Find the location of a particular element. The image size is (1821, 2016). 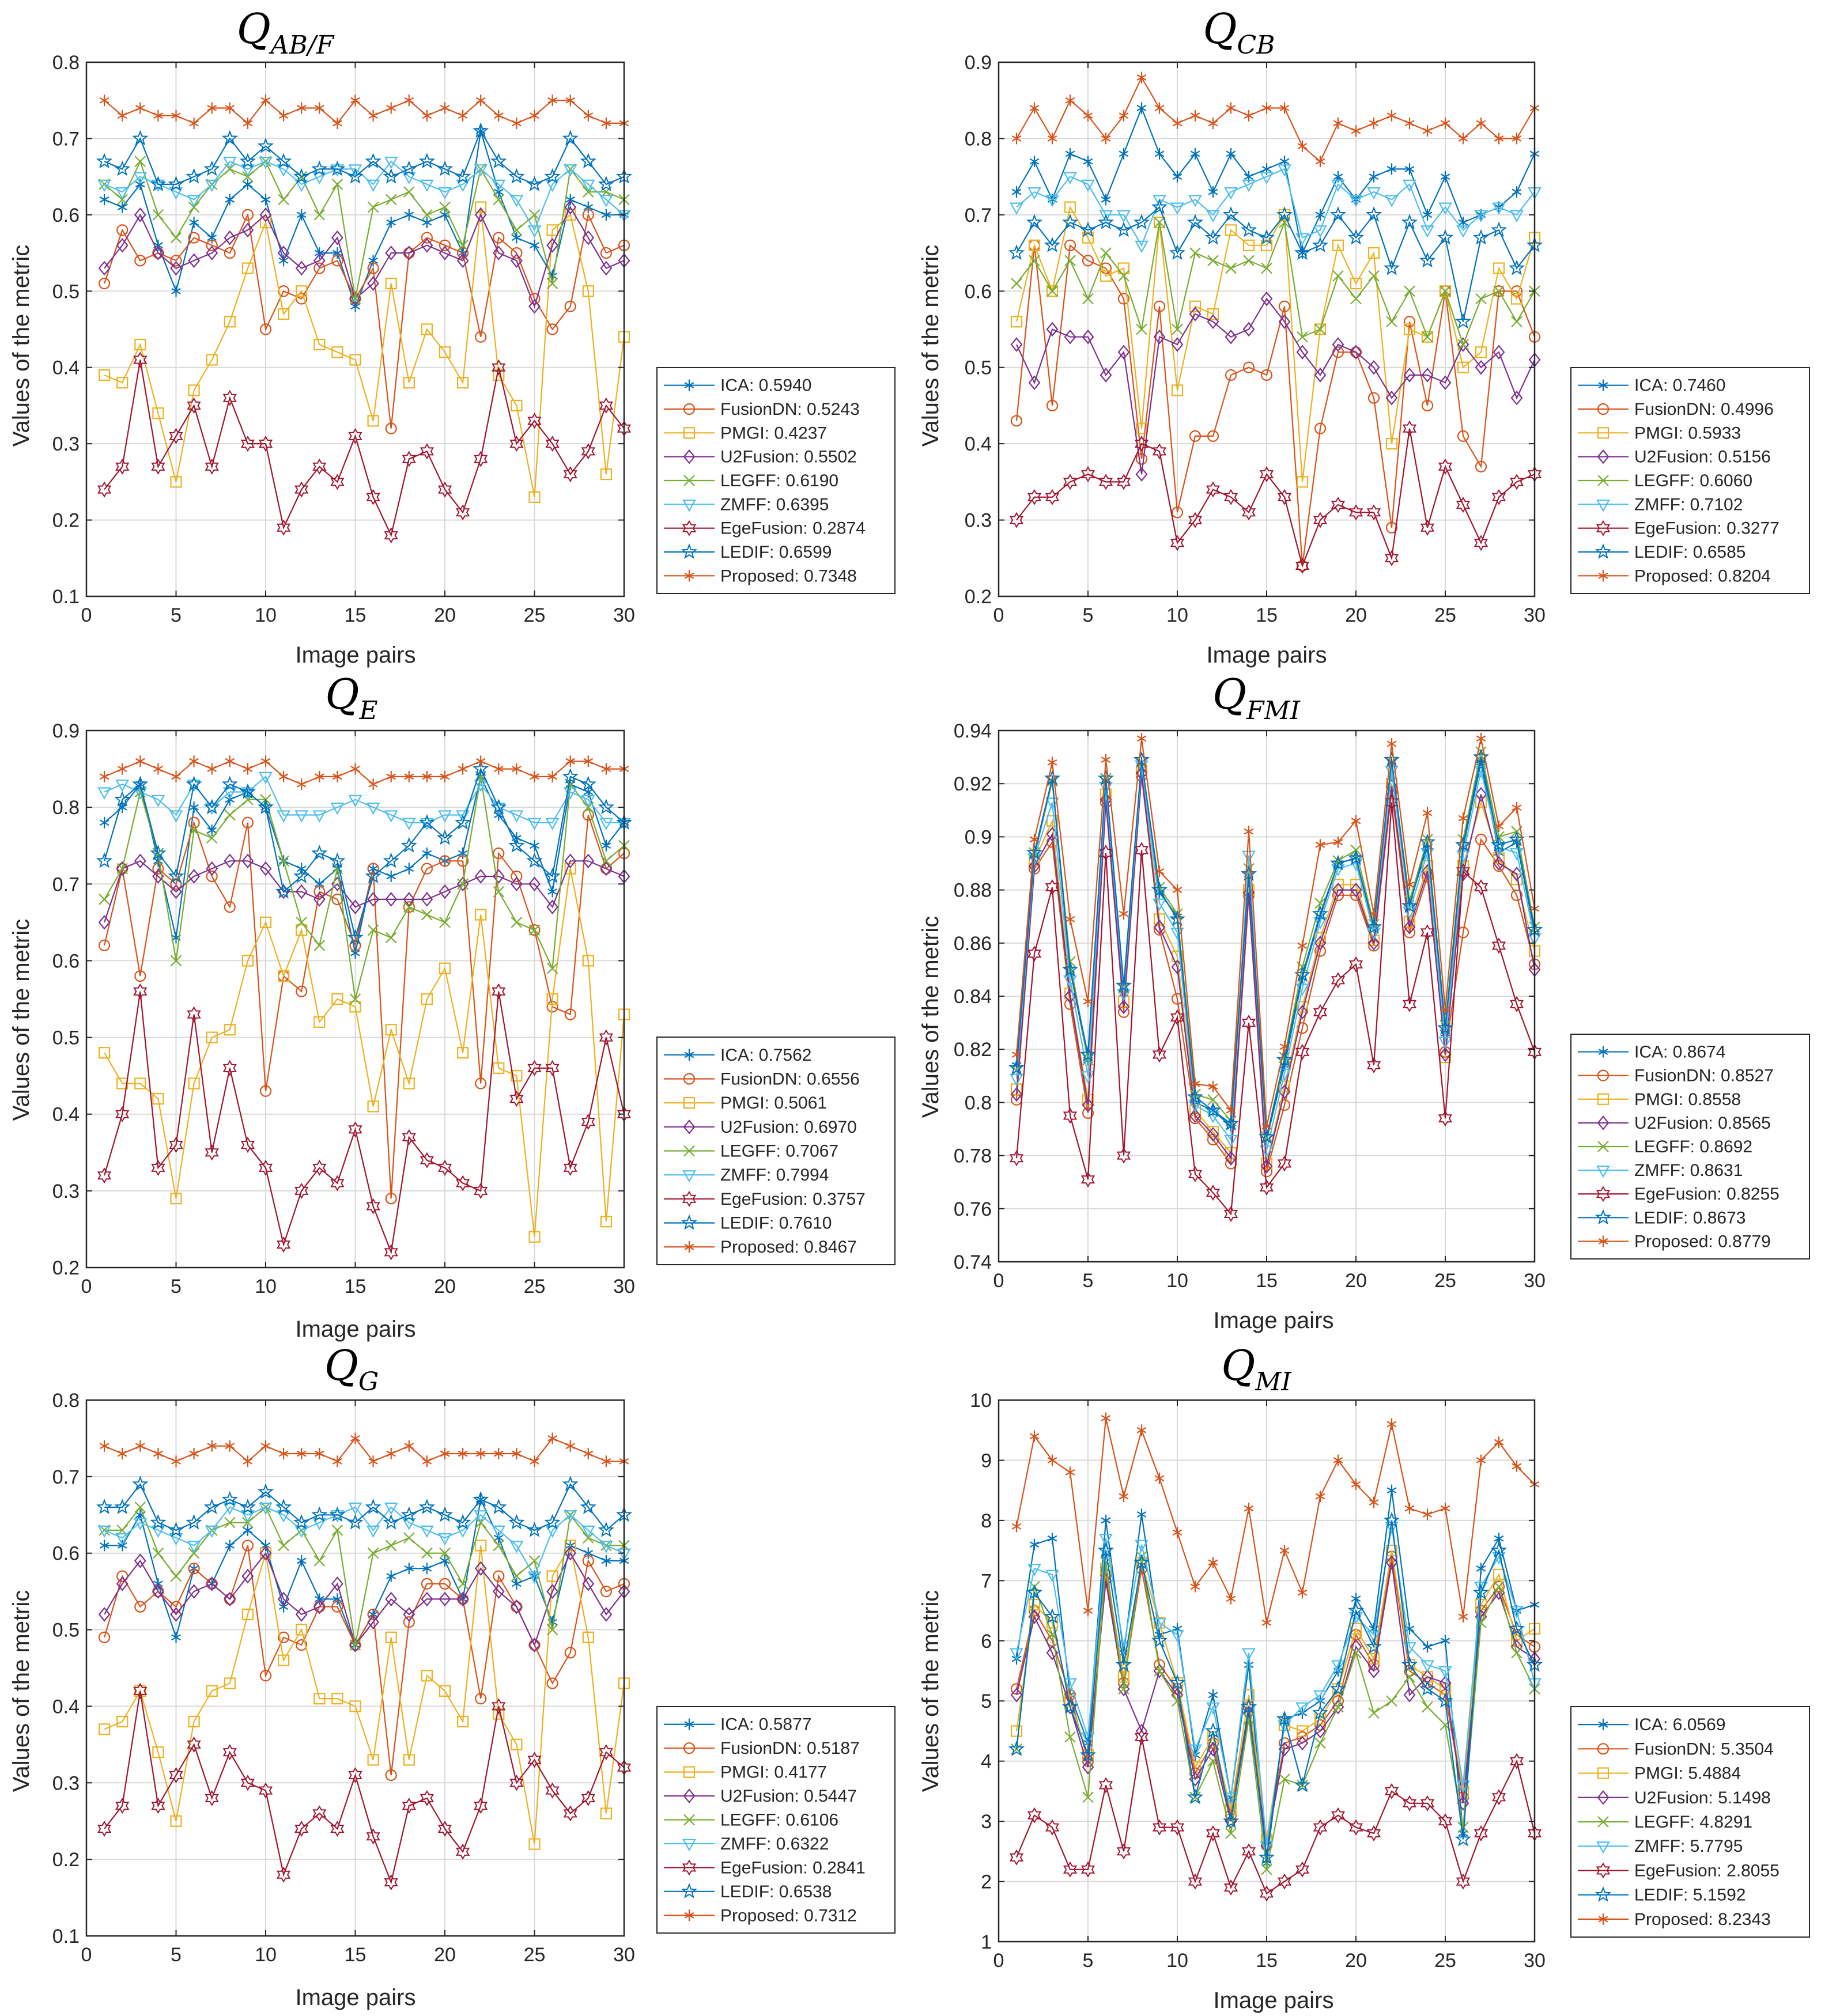

y-tick-label: 0.82 is located at coordinates (973, 1050).